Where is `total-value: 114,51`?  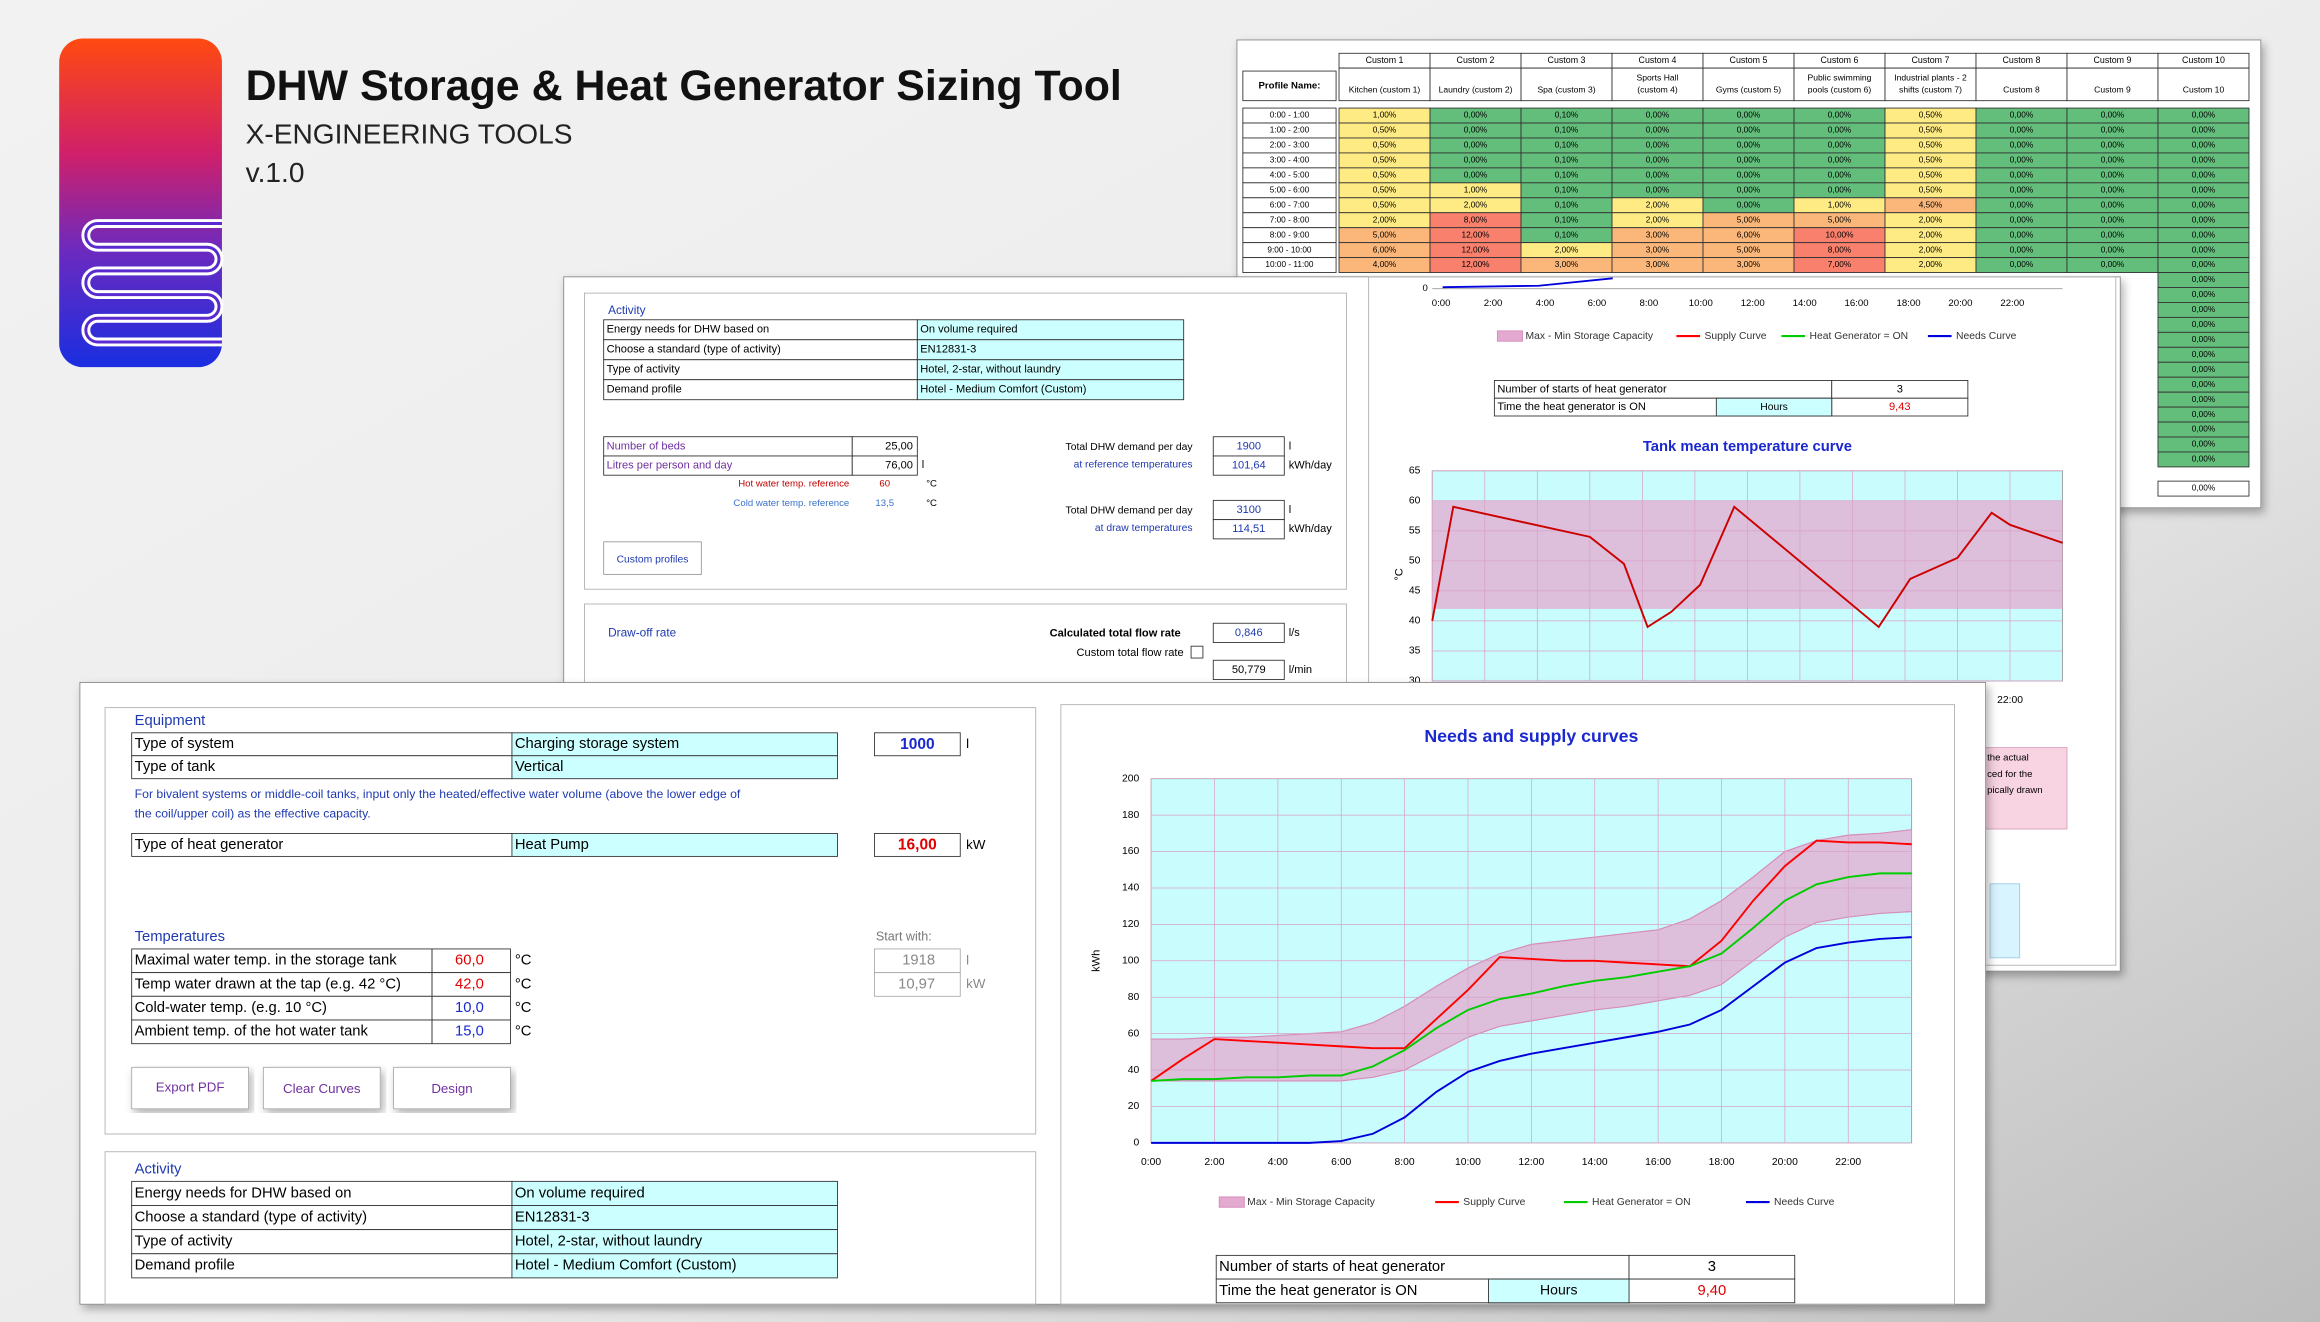 total-value: 114,51 is located at coordinates (1248, 529).